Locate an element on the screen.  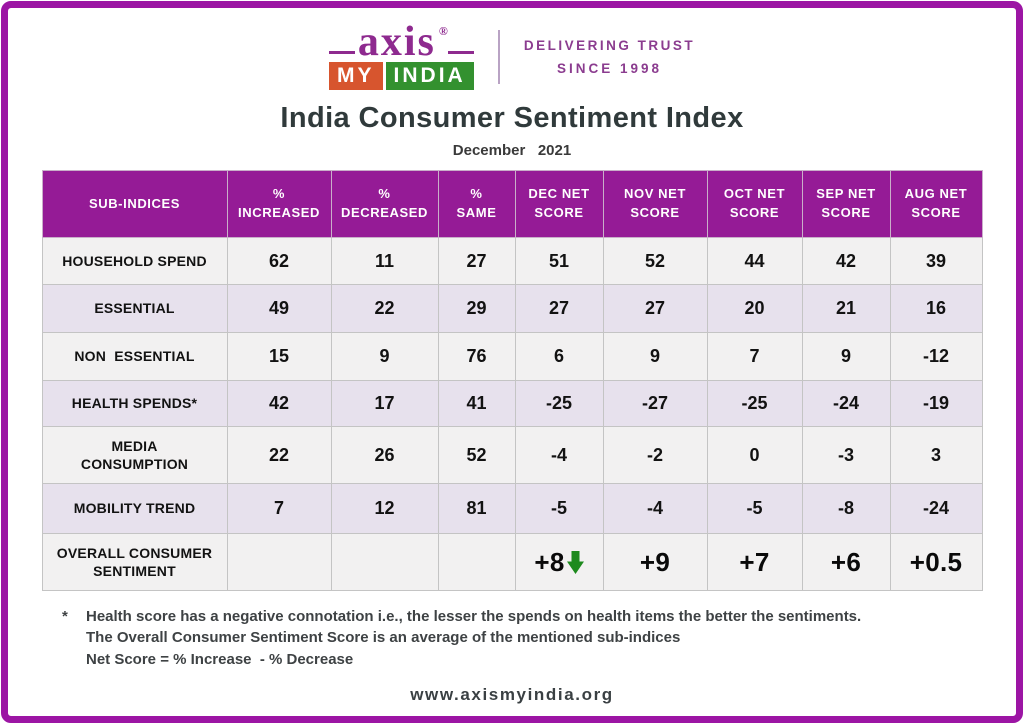
registered-trademark-icon: ® is located at coordinates (443, 31).